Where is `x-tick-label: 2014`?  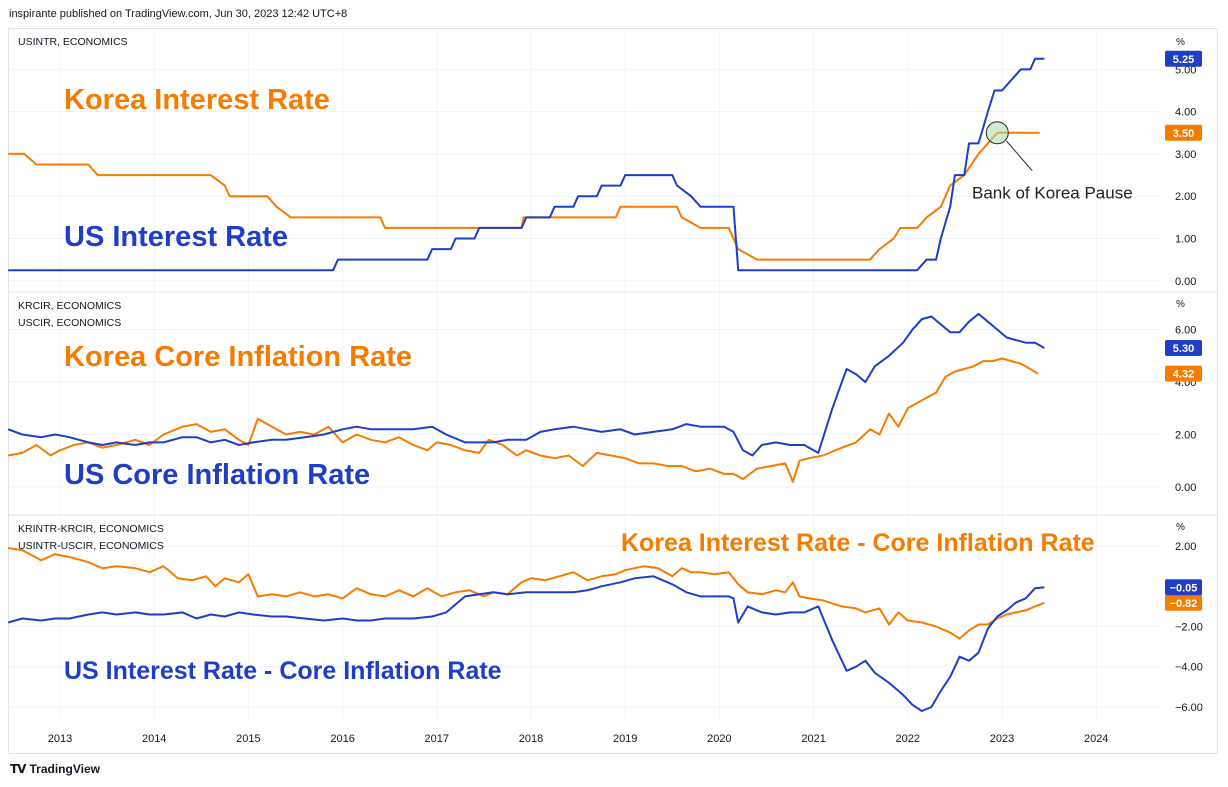 x-tick-label: 2014 is located at coordinates (154, 739).